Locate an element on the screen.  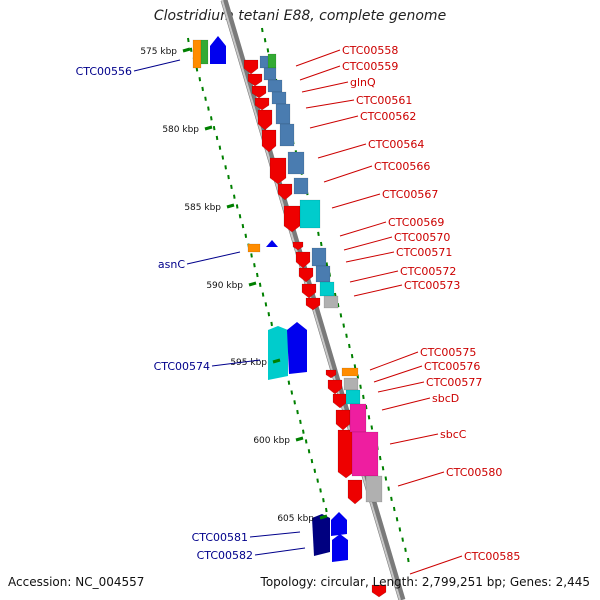
right-gene-label: CTC00569 is located at coordinates (416, 222).